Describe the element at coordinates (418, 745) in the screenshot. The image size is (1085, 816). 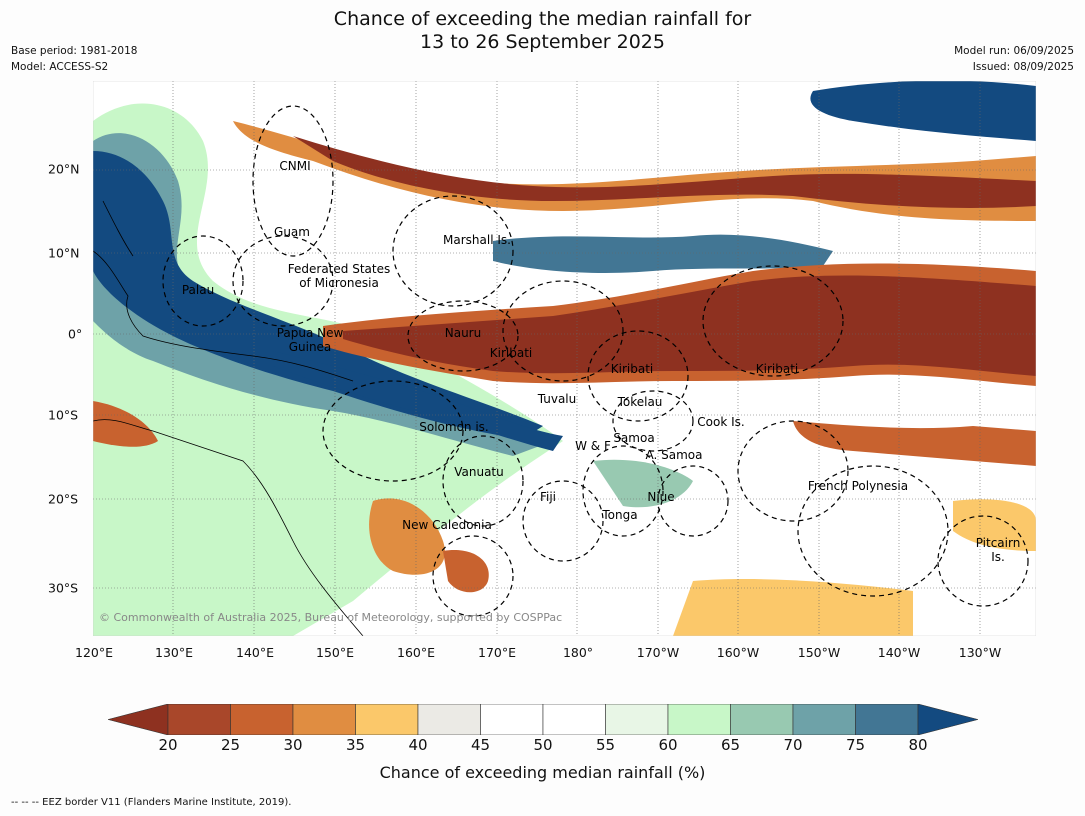
I see `colorbar-tick-label: 40` at that location.